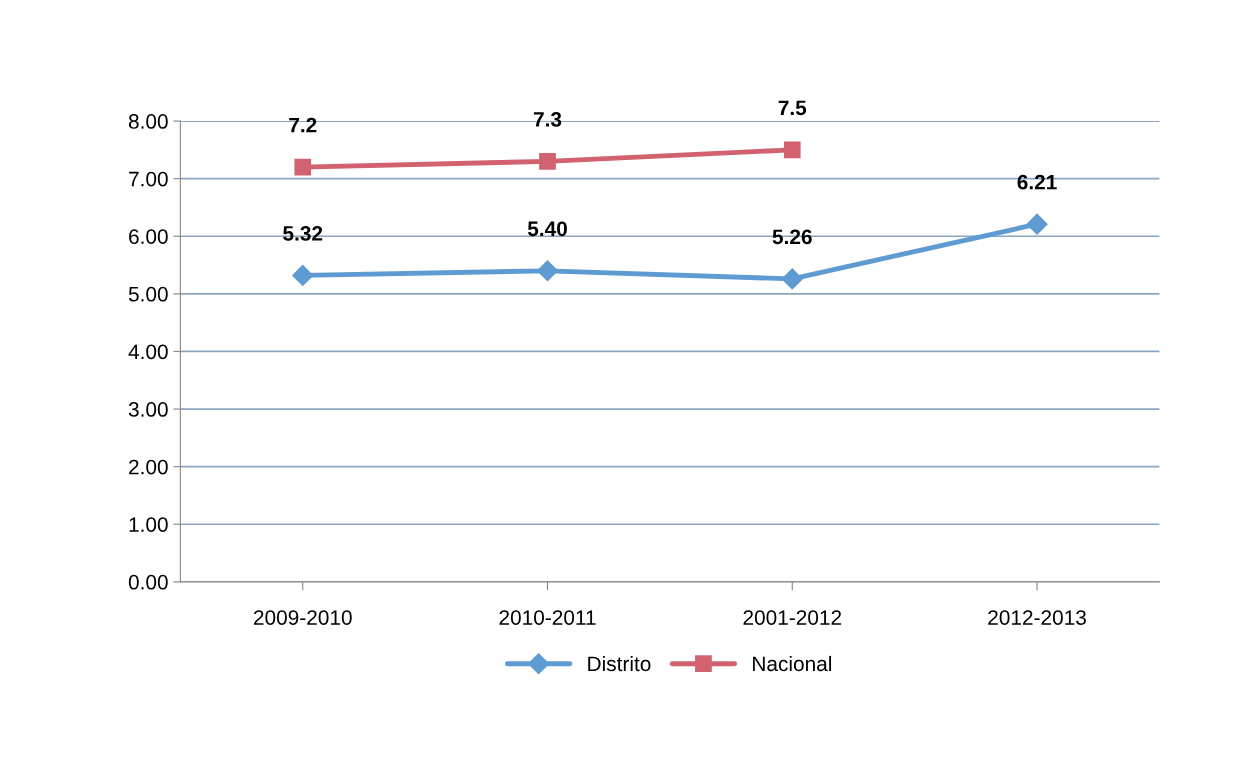  I want to click on y-tick-label: 6.00, so click(148, 237).